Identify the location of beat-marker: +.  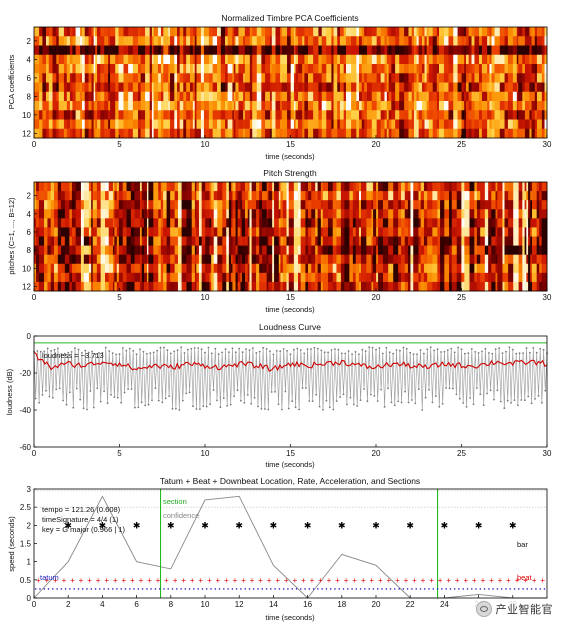
(81, 580).